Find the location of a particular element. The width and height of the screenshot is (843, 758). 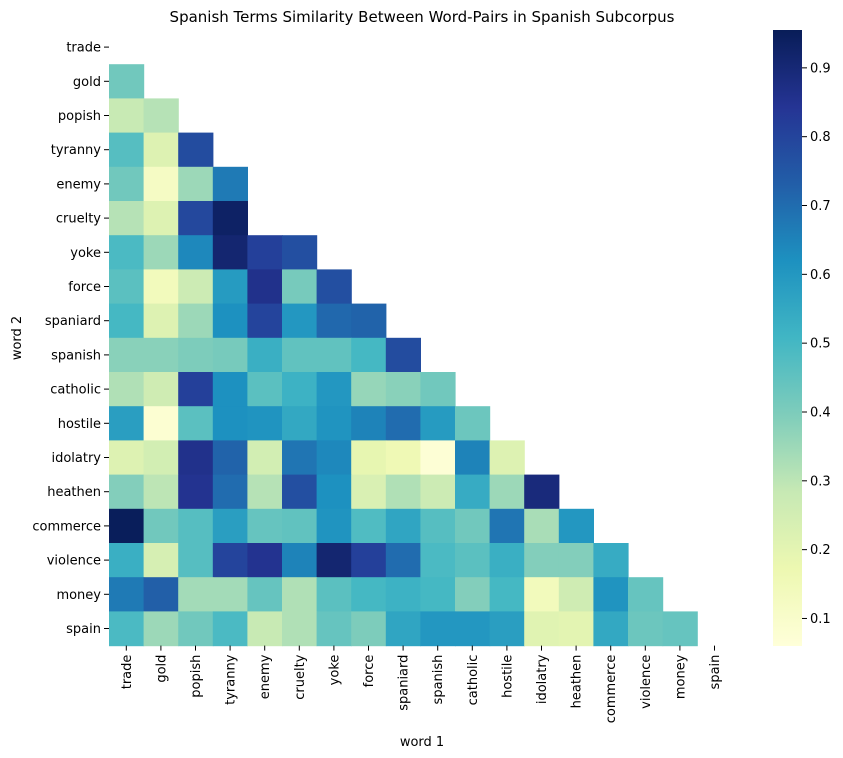

x-tick-label: violence is located at coordinates (646, 682).